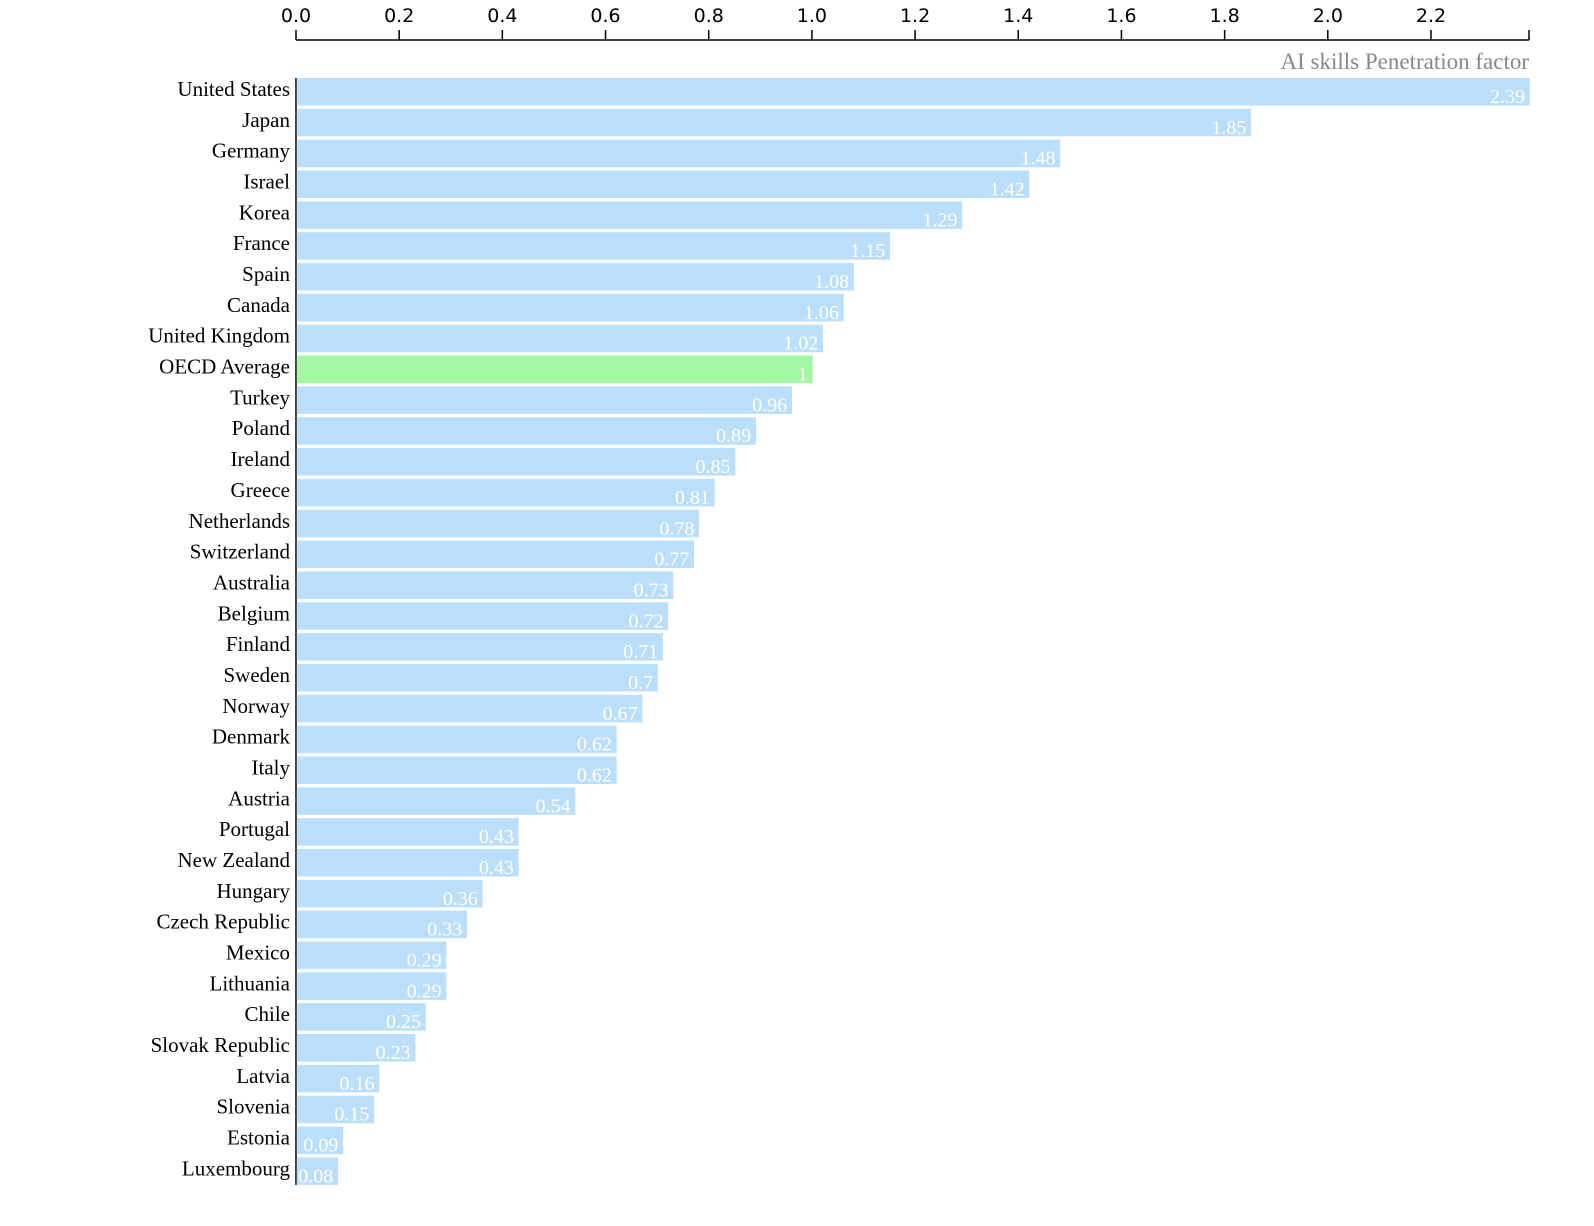  What do you see at coordinates (266, 120) in the screenshot?
I see `category-label: Japan` at bounding box center [266, 120].